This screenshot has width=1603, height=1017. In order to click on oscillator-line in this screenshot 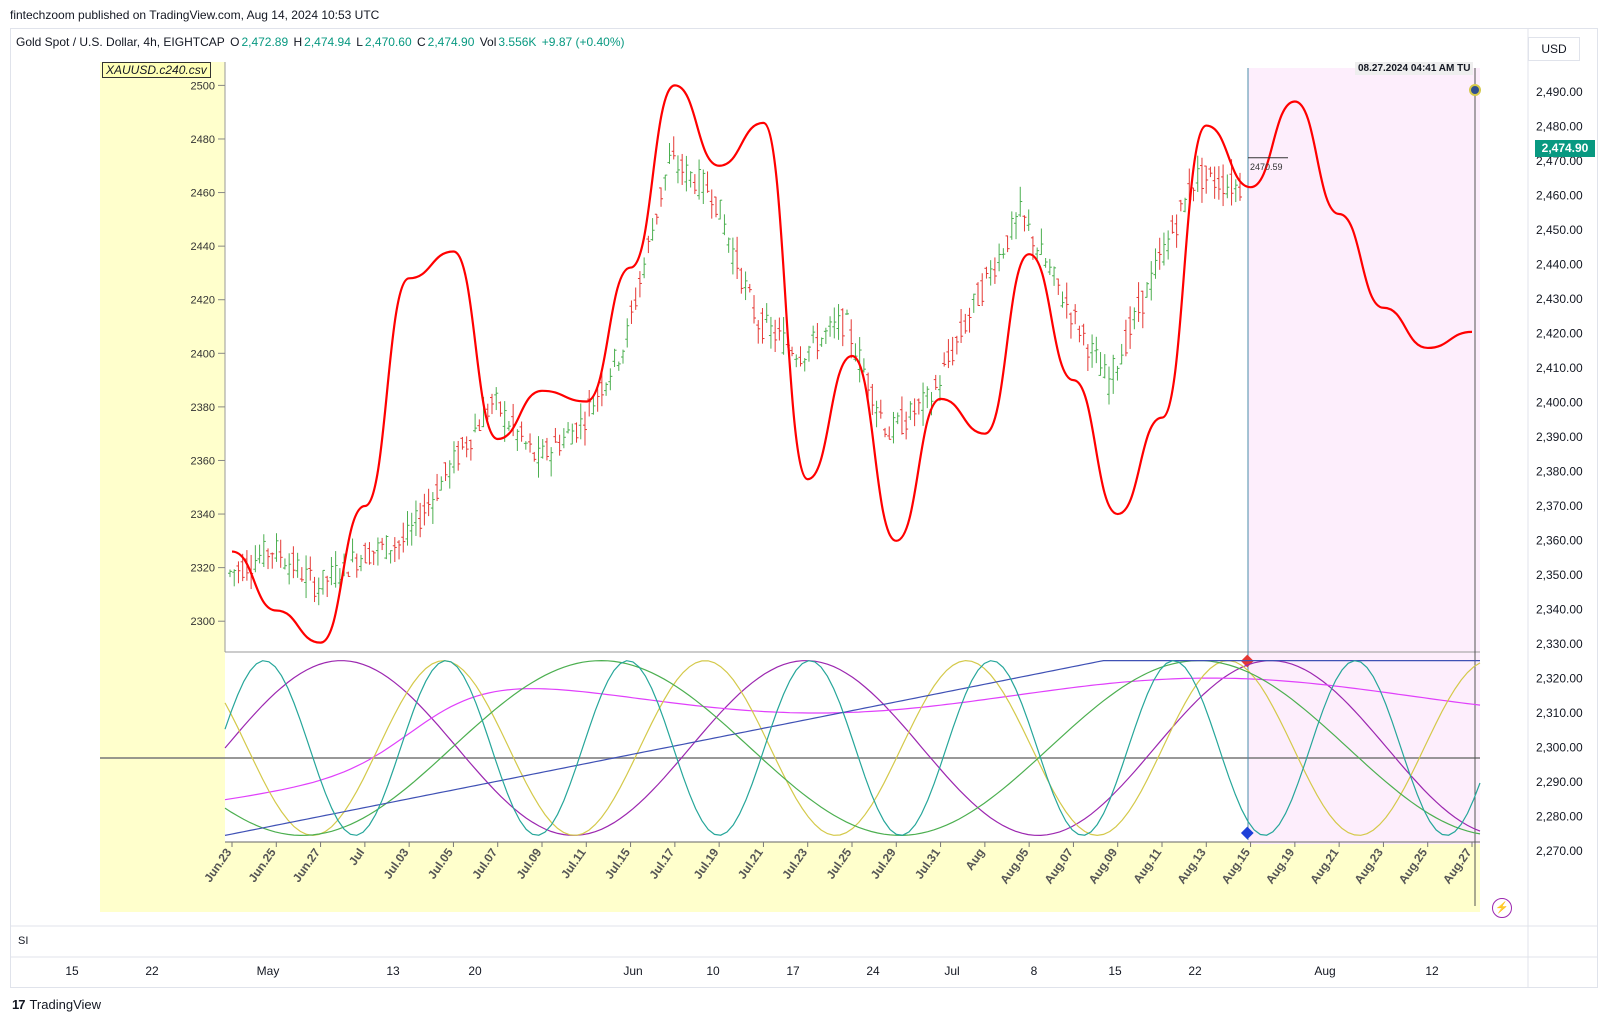, I will do `click(852, 739)`.